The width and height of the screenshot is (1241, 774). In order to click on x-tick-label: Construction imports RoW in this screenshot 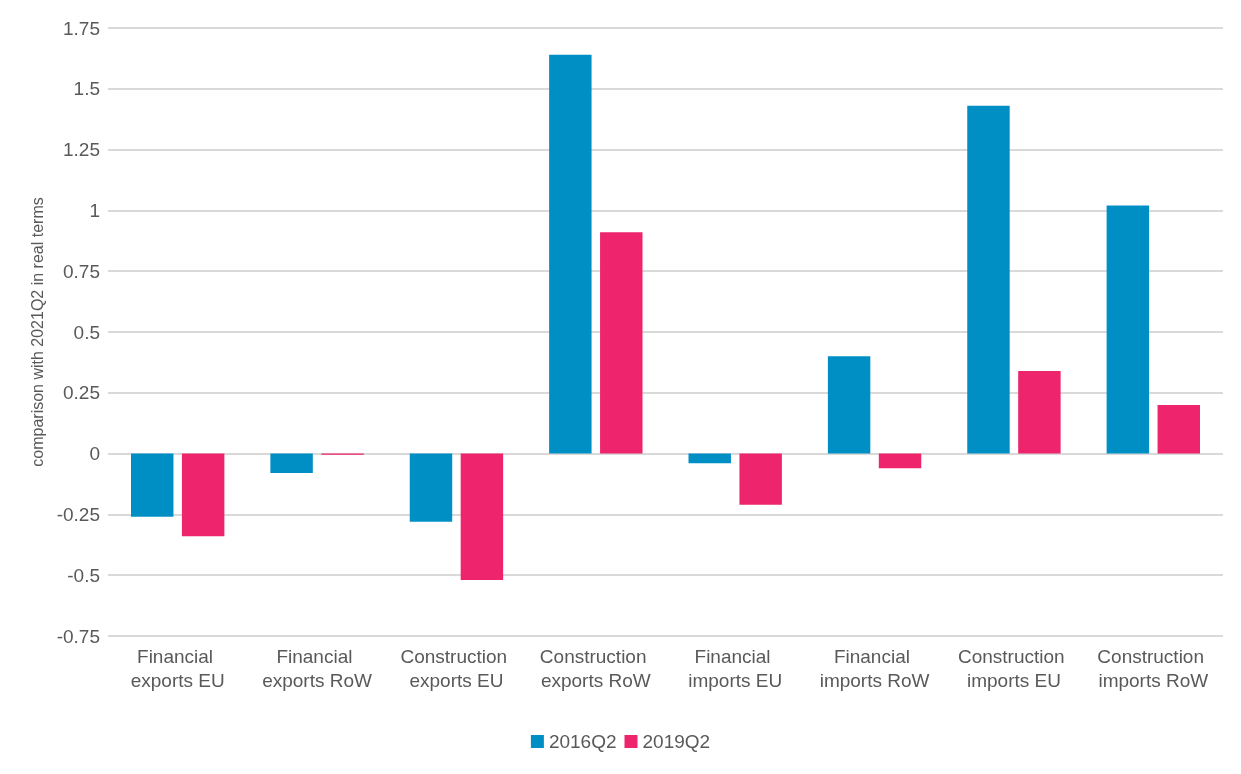, I will do `click(1153, 668)`.